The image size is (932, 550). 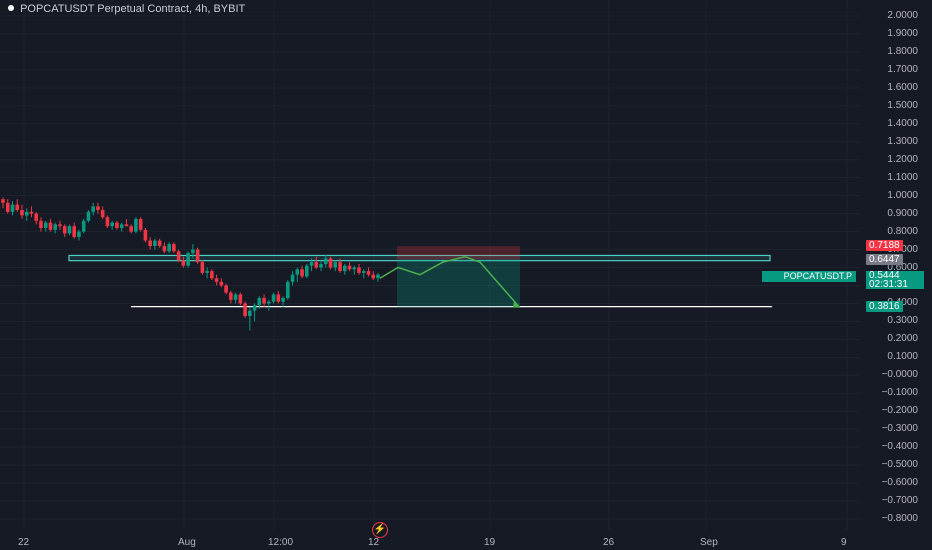 What do you see at coordinates (902, 177) in the screenshot?
I see `y-tick-label: 1.1000` at bounding box center [902, 177].